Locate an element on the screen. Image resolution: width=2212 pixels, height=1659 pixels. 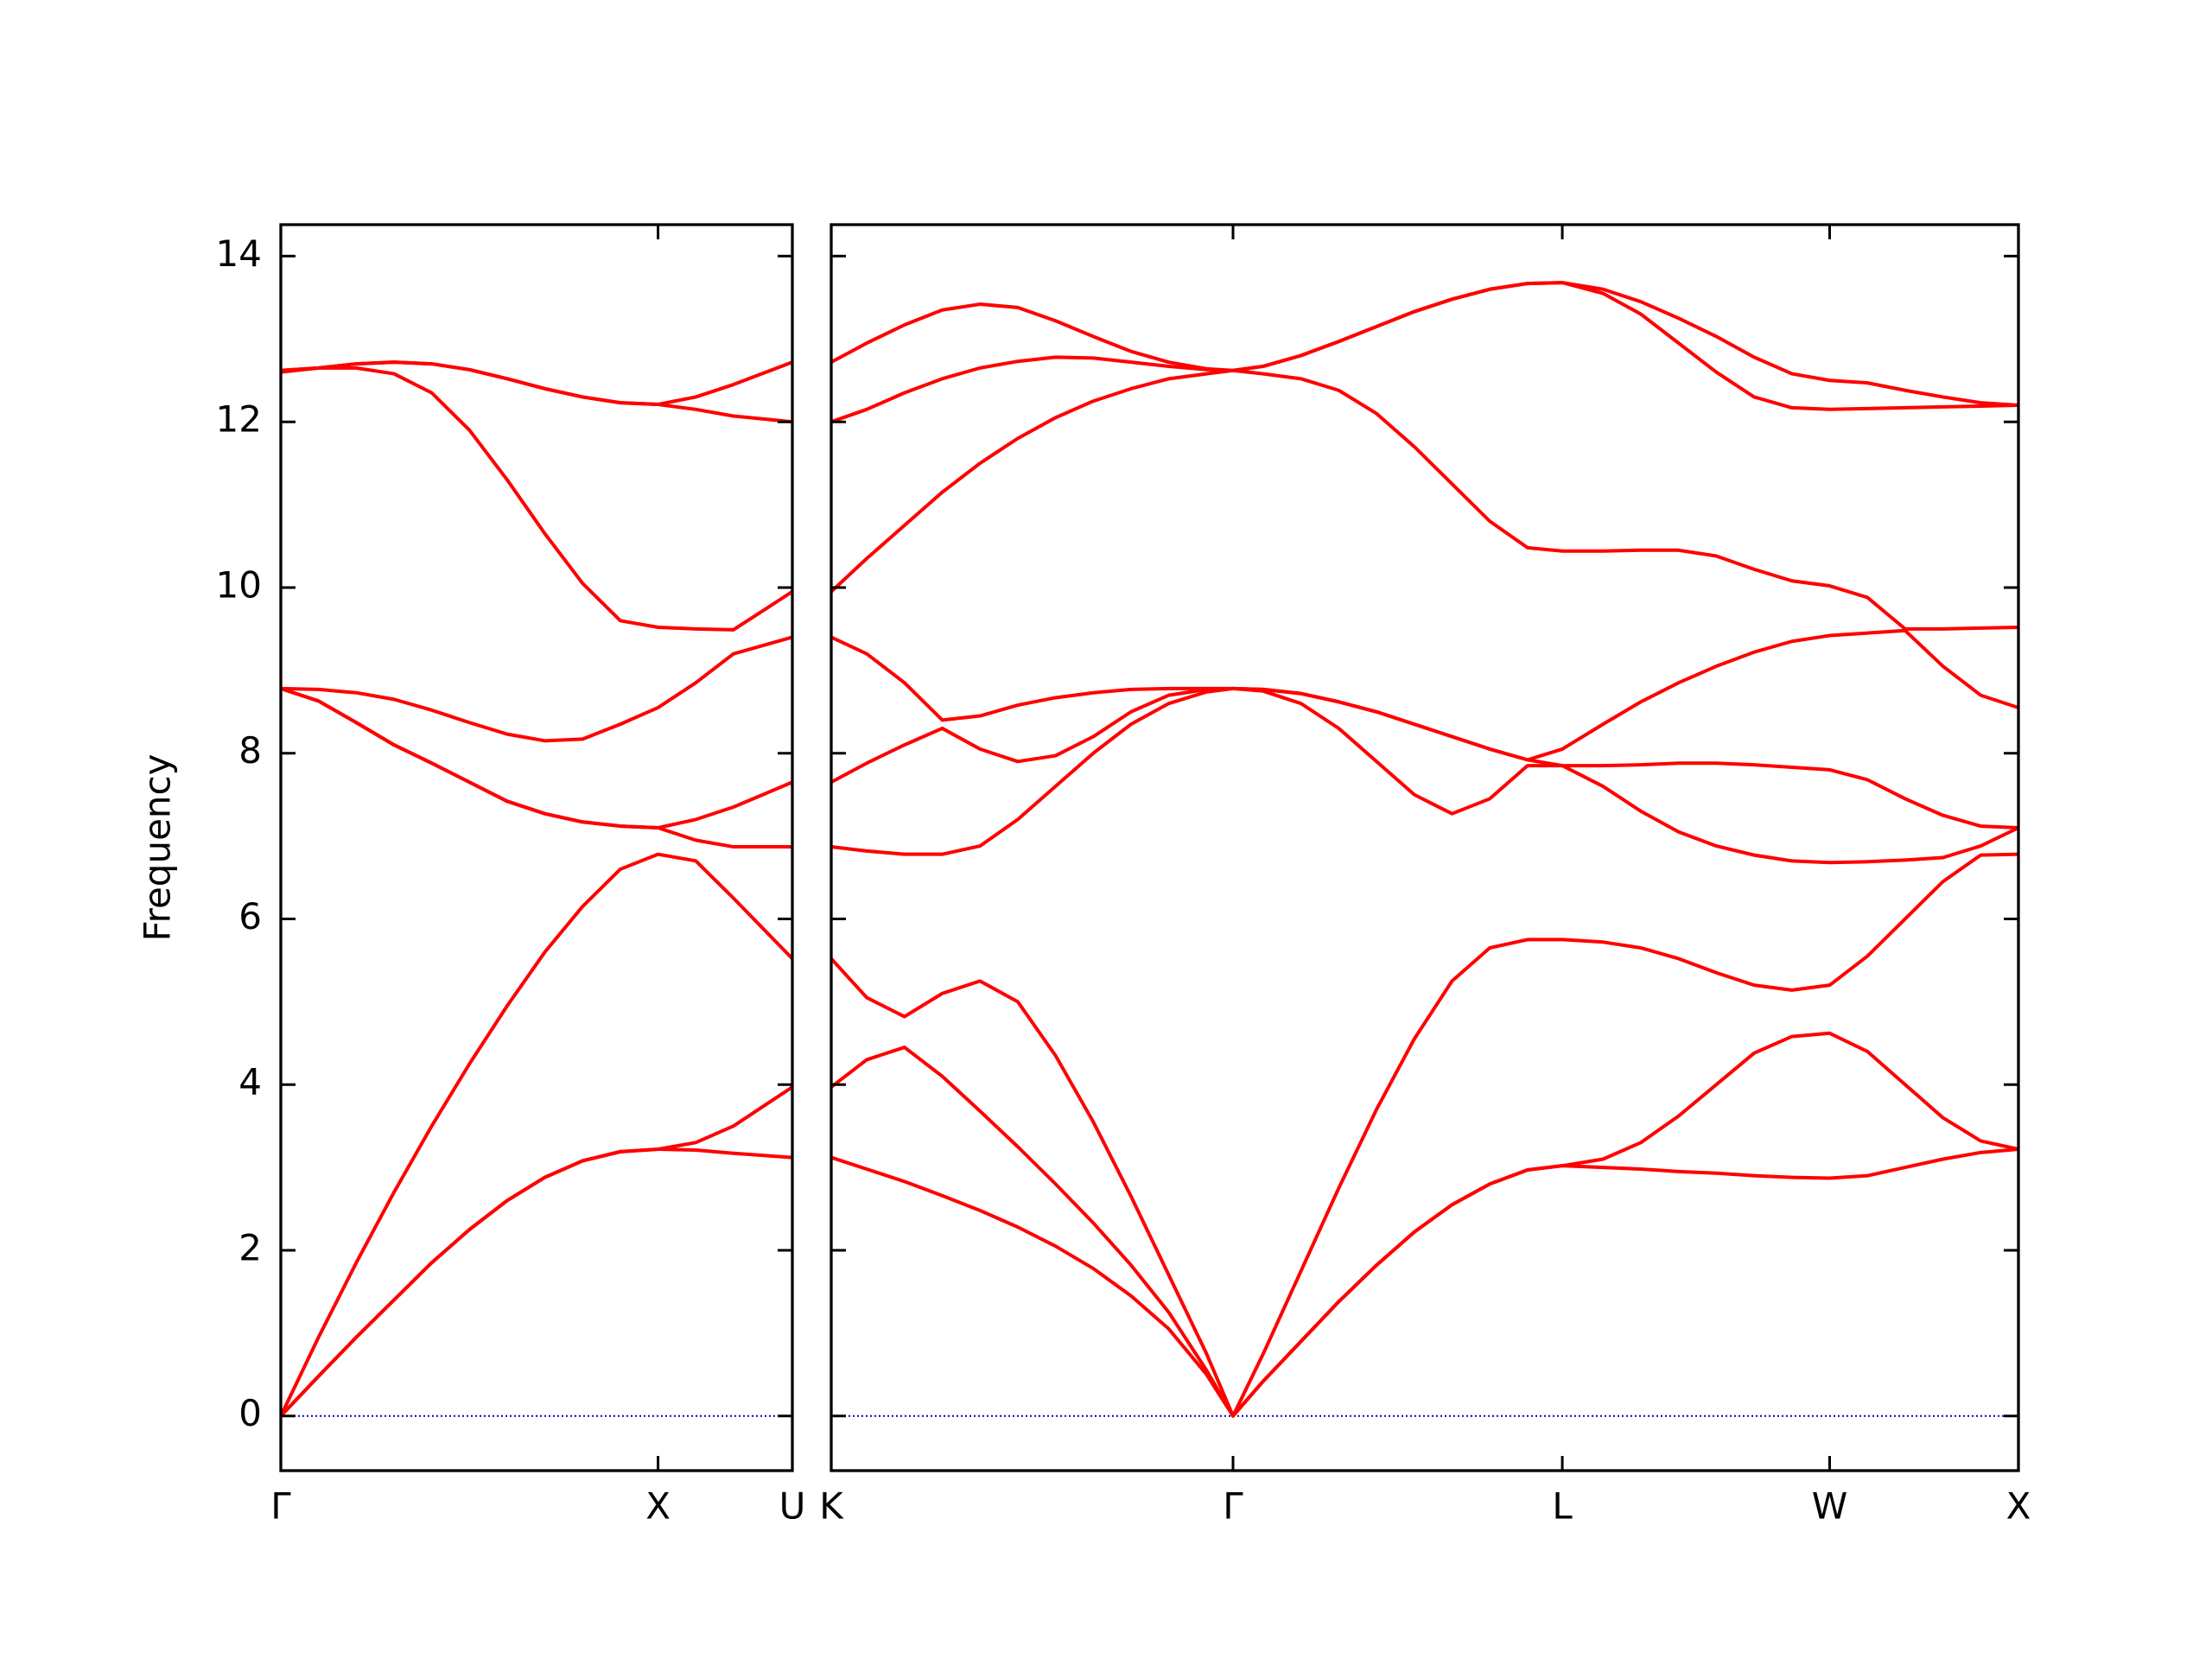
y-axis-label: Frequency is located at coordinates (158, 848).